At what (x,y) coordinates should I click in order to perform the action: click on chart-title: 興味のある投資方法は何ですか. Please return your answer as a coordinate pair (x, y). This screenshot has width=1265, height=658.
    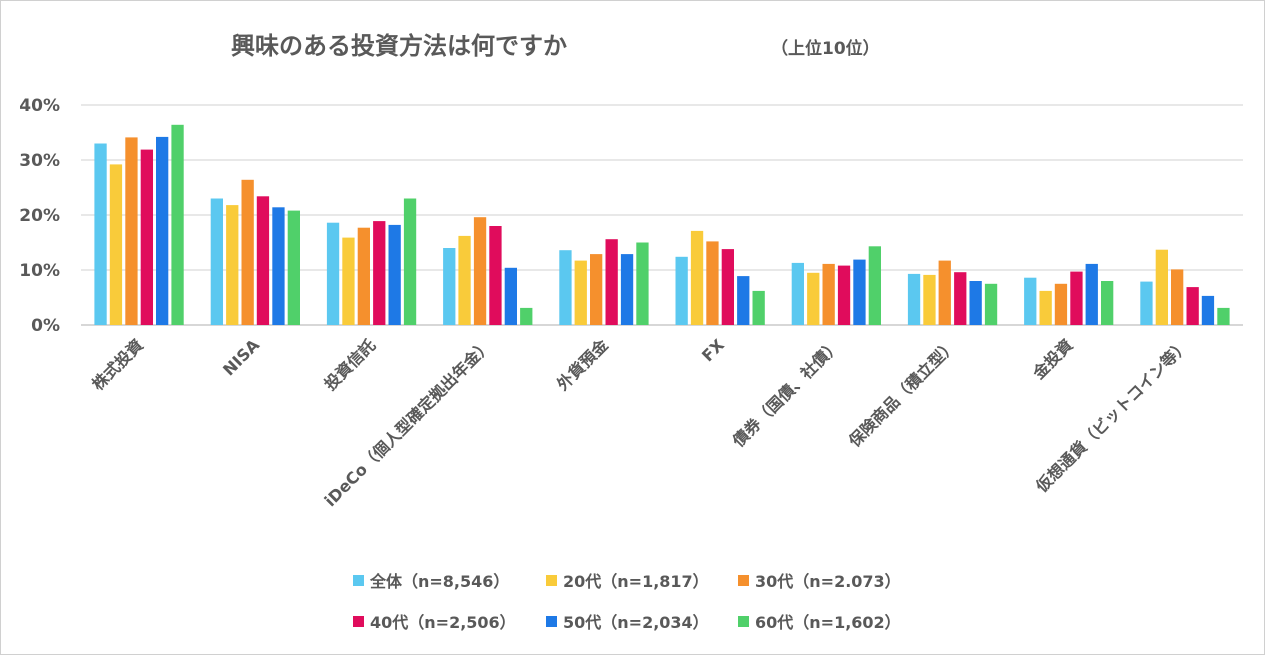
    Looking at the image, I should click on (399, 46).